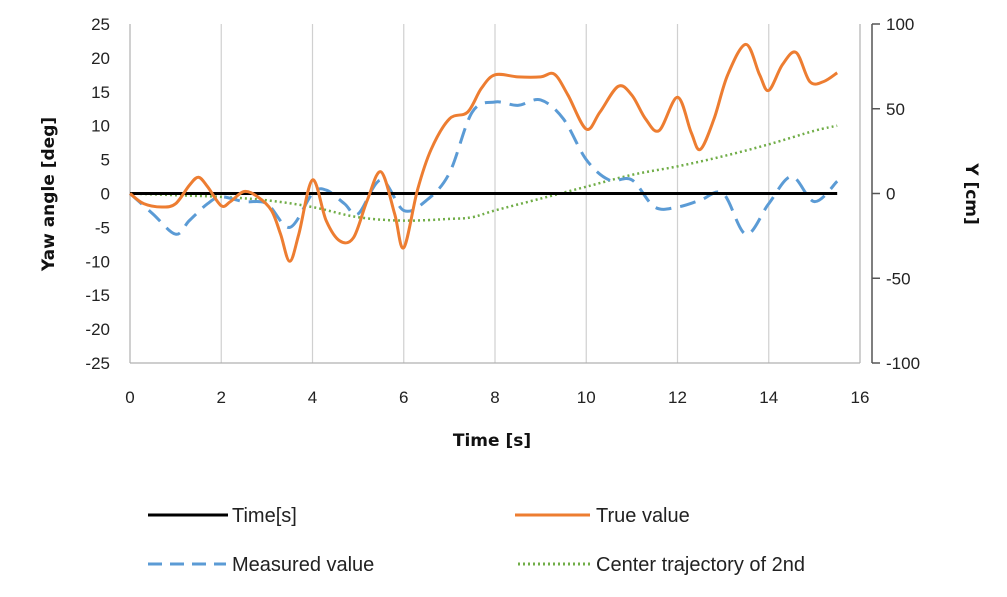  Describe the element at coordinates (900, 24) in the screenshot. I see `y-right-tick-label: 100` at that location.